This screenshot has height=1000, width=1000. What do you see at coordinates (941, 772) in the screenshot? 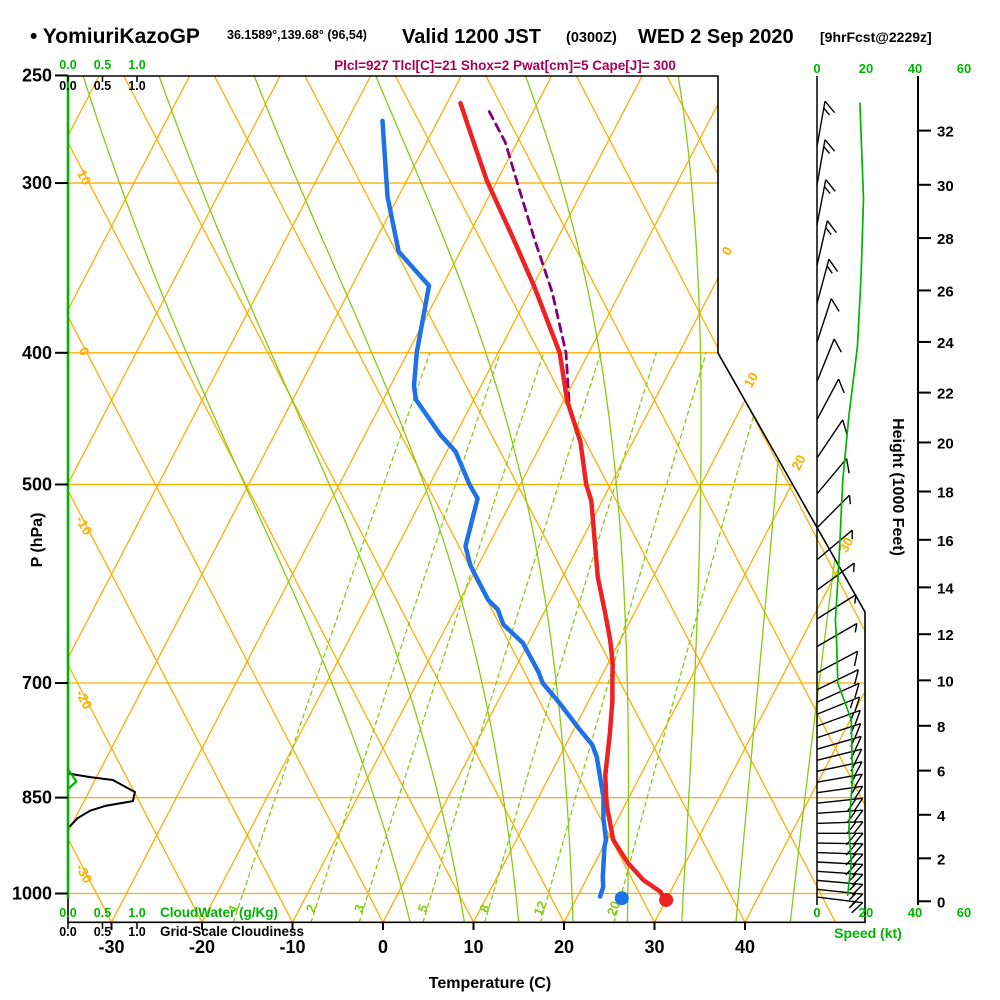
I see `svg-text: 6` at bounding box center [941, 772].